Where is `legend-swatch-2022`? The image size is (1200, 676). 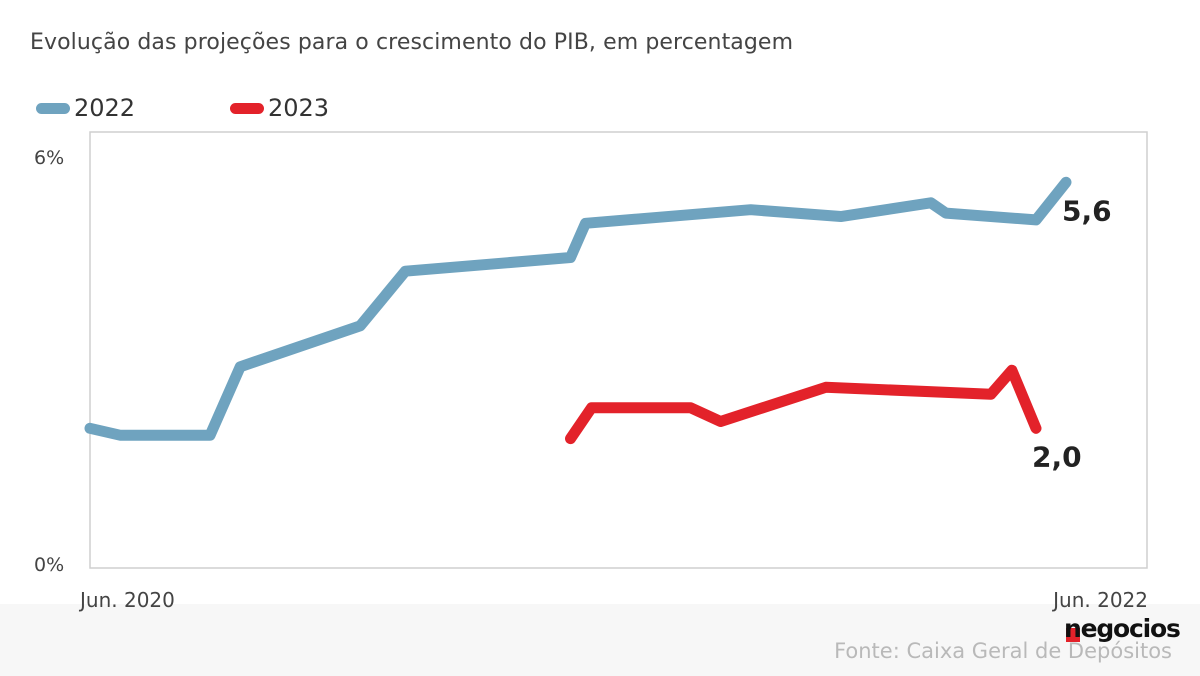
legend-swatch-2022 is located at coordinates (53, 108).